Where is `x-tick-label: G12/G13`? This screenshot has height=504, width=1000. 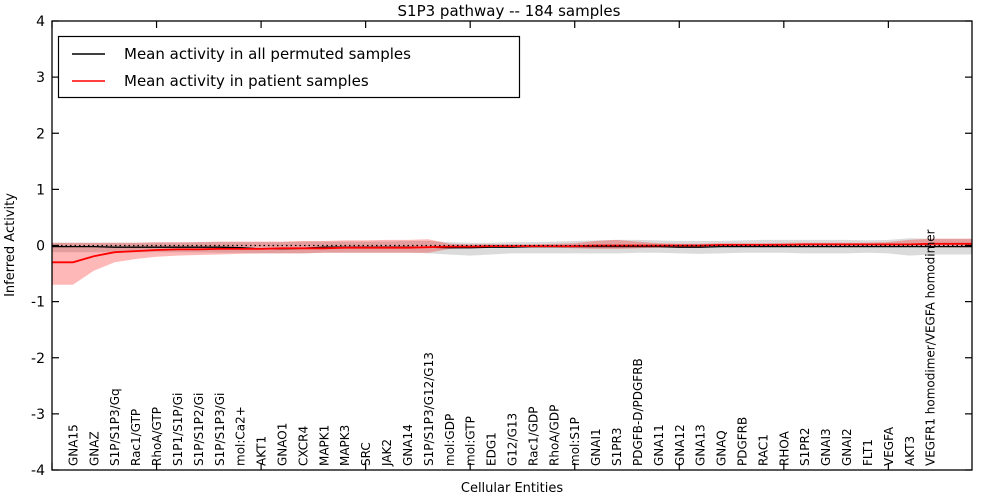 x-tick-label: G12/G13 is located at coordinates (513, 439).